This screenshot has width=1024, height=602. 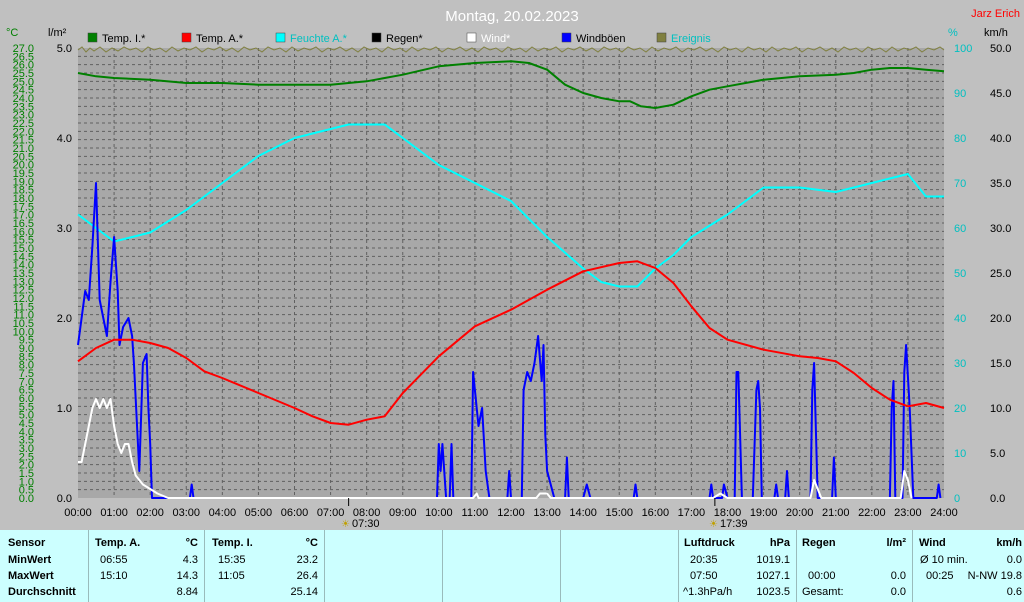 I want to click on temp-tick-label: 0.0, so click(x=26, y=499).